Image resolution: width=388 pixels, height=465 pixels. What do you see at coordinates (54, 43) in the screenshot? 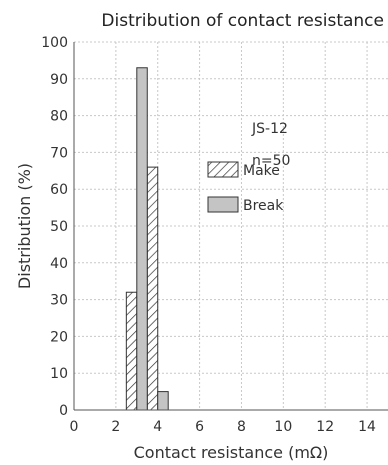
I see `y-tick-label: 100` at bounding box center [54, 43].